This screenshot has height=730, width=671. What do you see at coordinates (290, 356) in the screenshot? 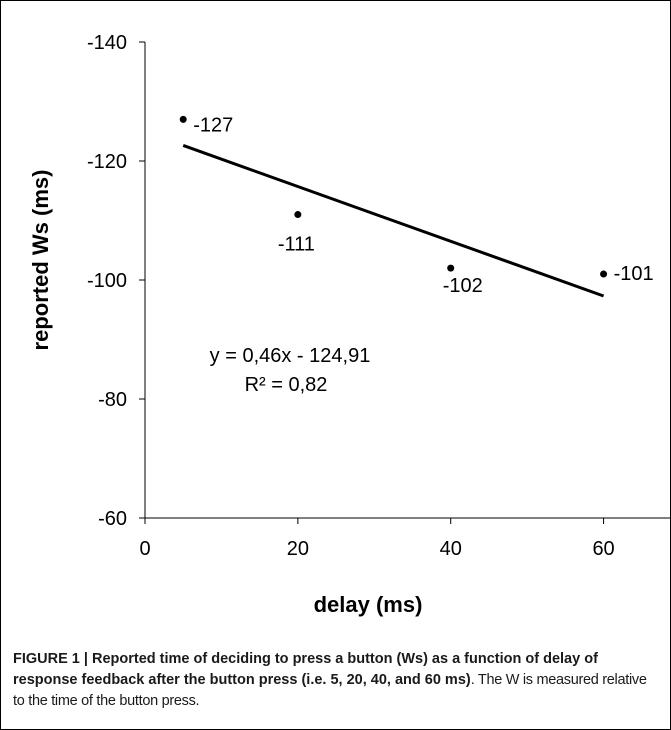
I see `trendline-equation: y = 0,46x - 124,91` at bounding box center [290, 356].